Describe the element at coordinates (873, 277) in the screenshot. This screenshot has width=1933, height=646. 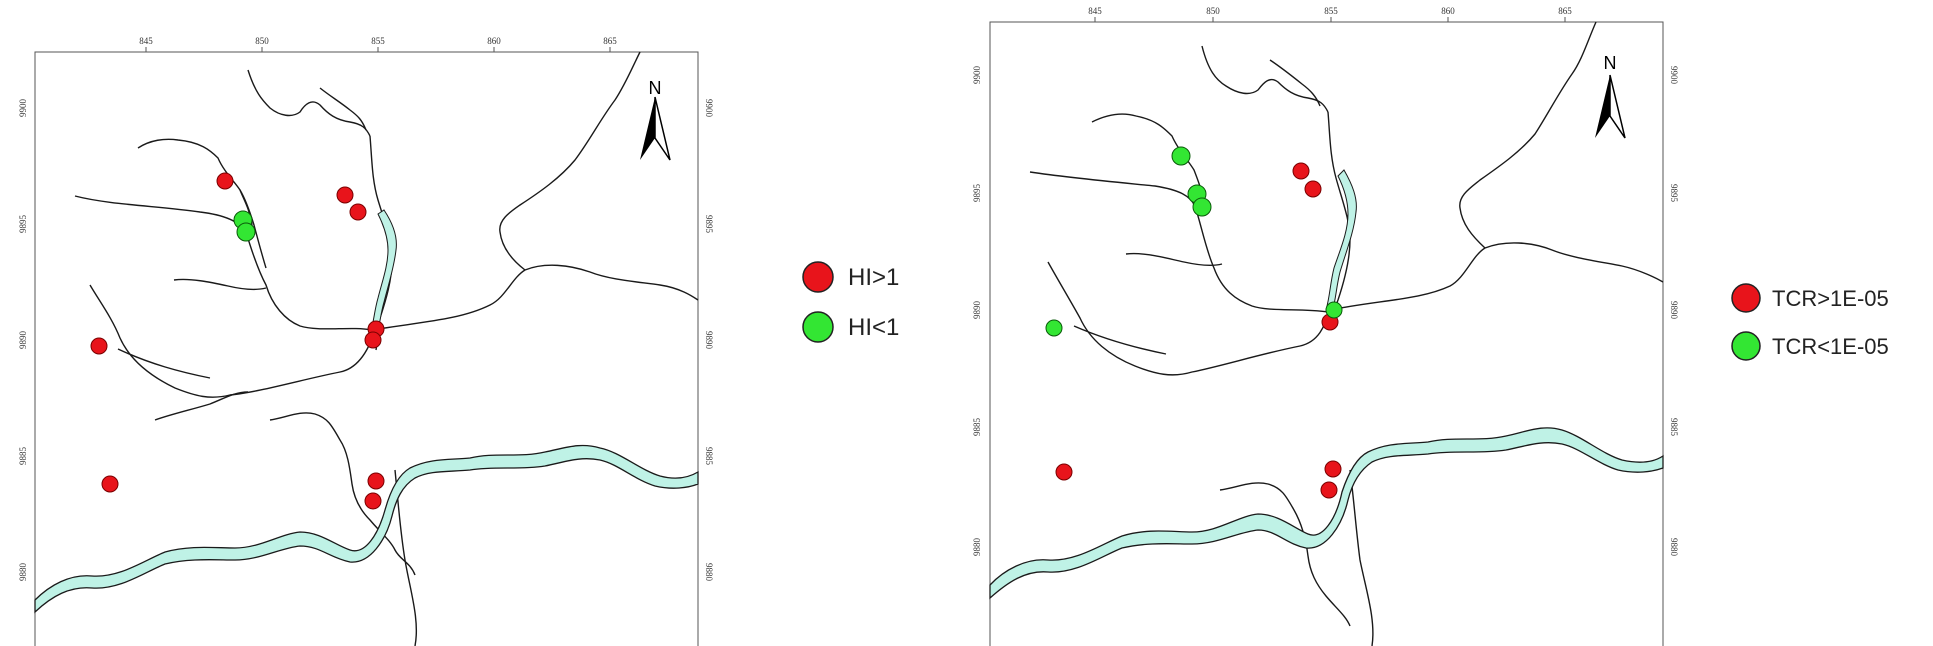
I see `legend-label: HI>1` at that location.